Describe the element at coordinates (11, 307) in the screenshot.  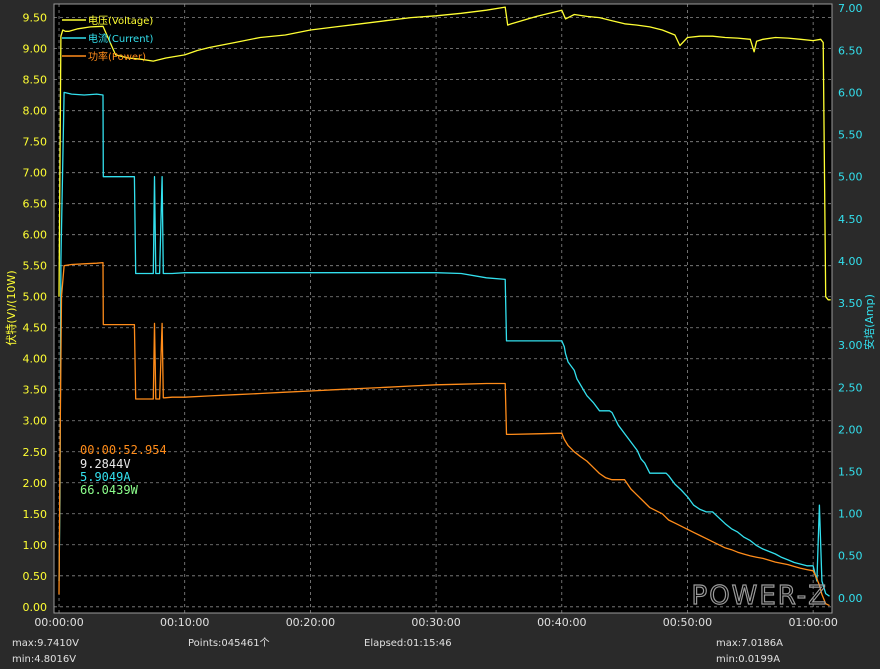
I see `y-left-axis-label: 伏特(V)/(10W)` at that location.